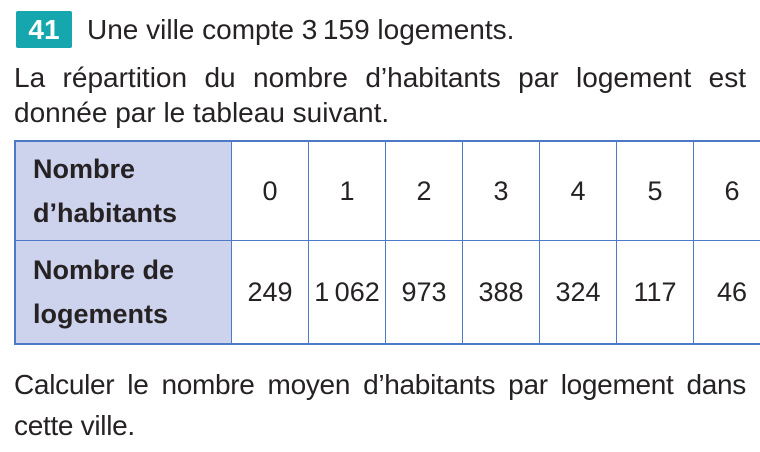  What do you see at coordinates (301, 29) in the screenshot?
I see `intro-sentence-1: Une ville compte 3 159 logements.` at bounding box center [301, 29].